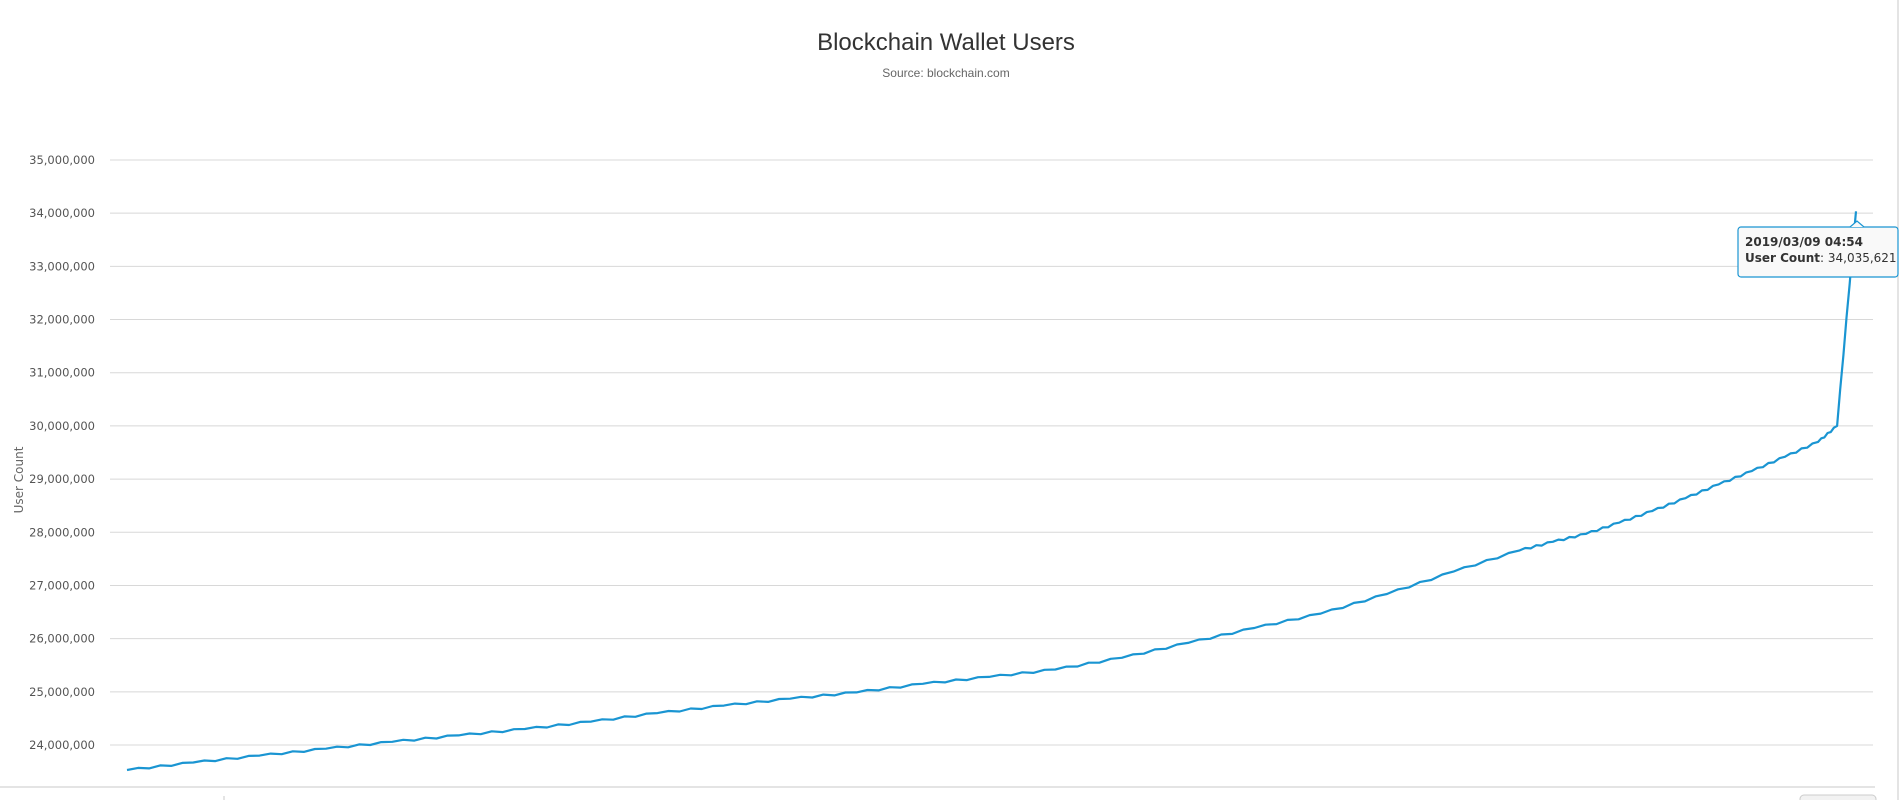 The height and width of the screenshot is (800, 1902). What do you see at coordinates (1821, 258) in the screenshot?
I see `tooltip-row: User Count: 34,035,621` at bounding box center [1821, 258].